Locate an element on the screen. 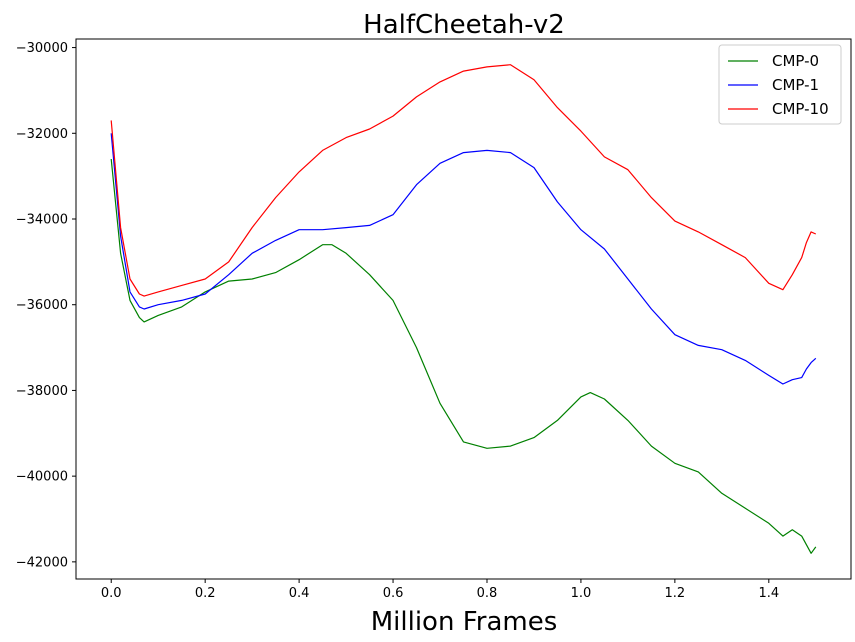  x-tick-label: 0.4 is located at coordinates (299, 593).